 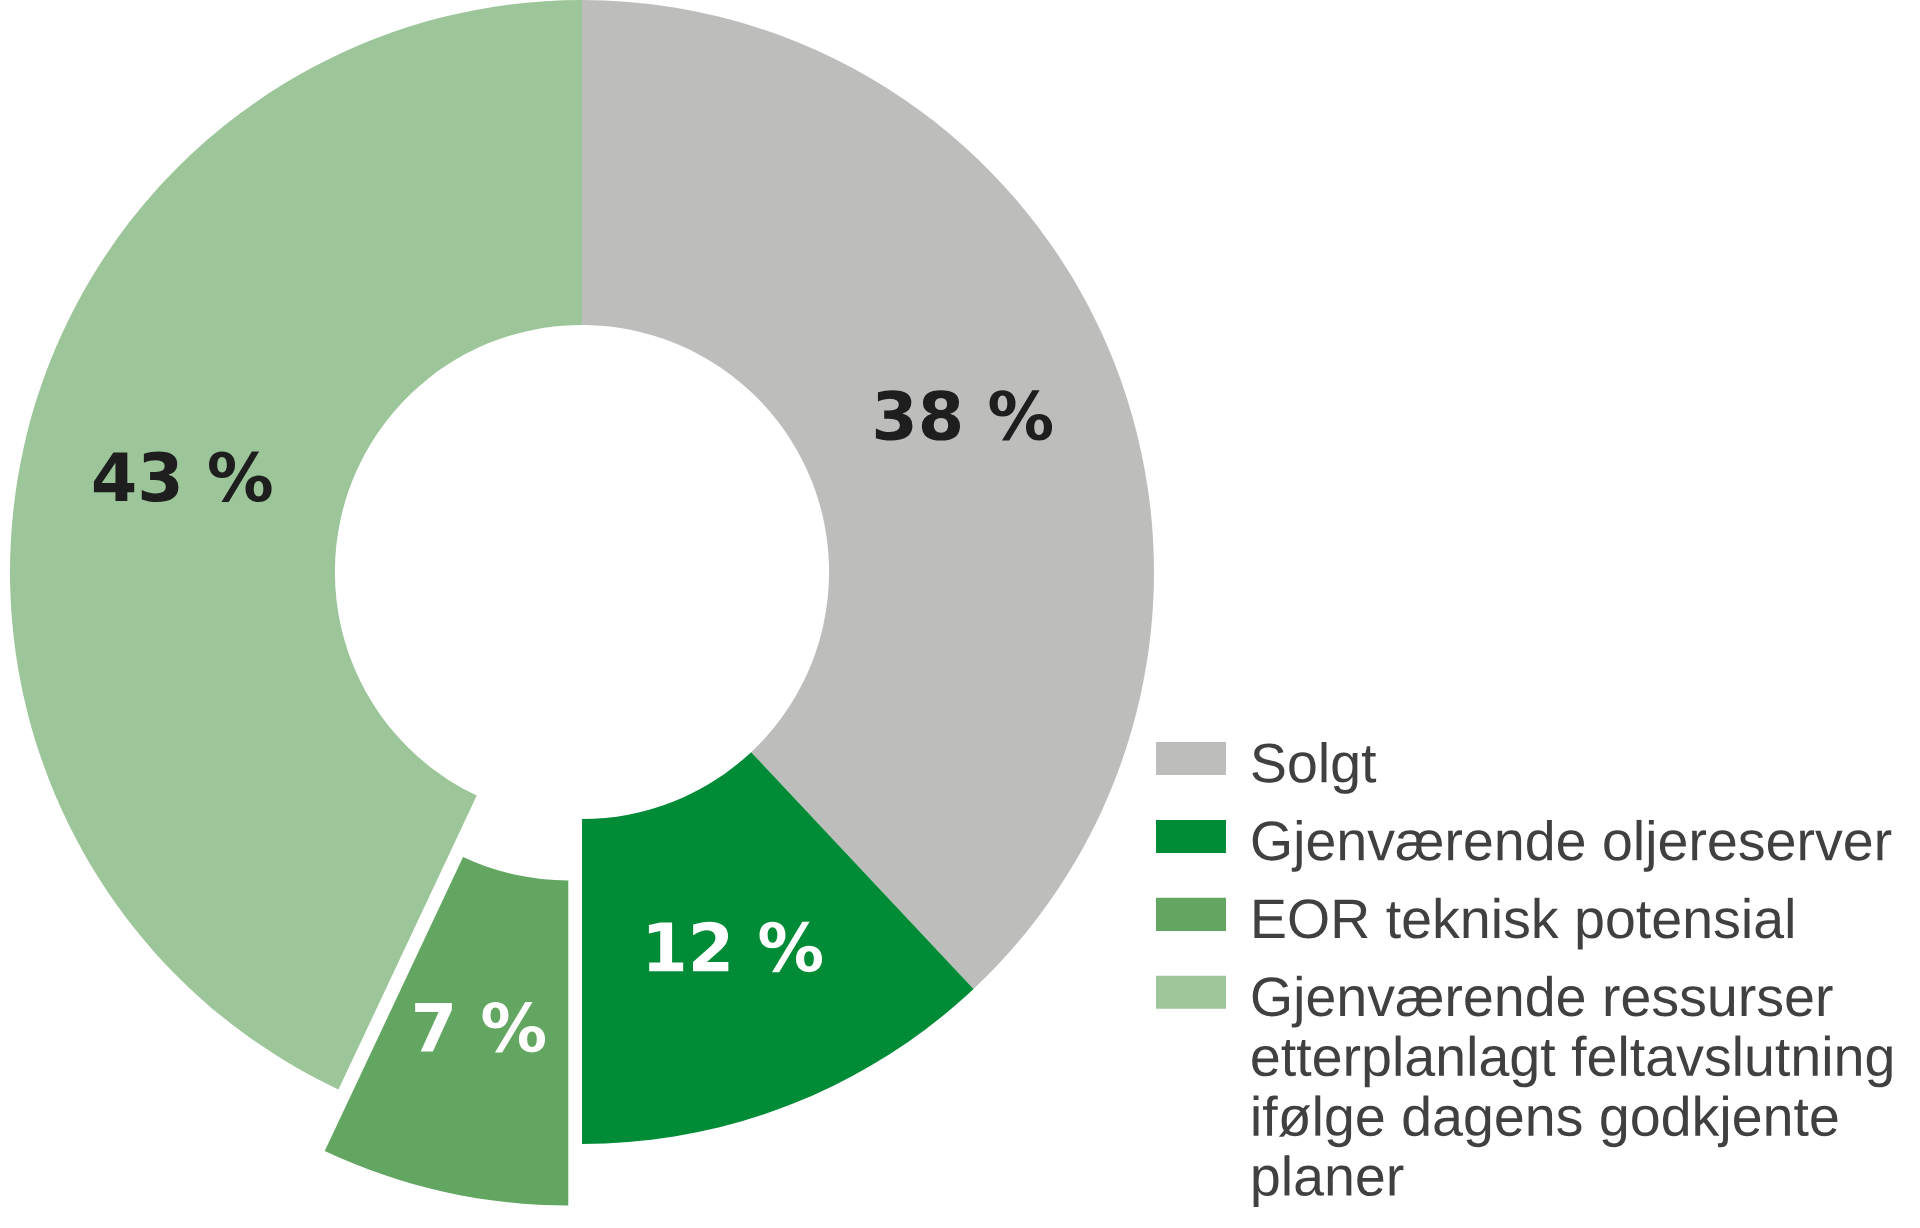 What do you see at coordinates (480, 1027) in the screenshot?
I see `data-label: 7 %` at bounding box center [480, 1027].